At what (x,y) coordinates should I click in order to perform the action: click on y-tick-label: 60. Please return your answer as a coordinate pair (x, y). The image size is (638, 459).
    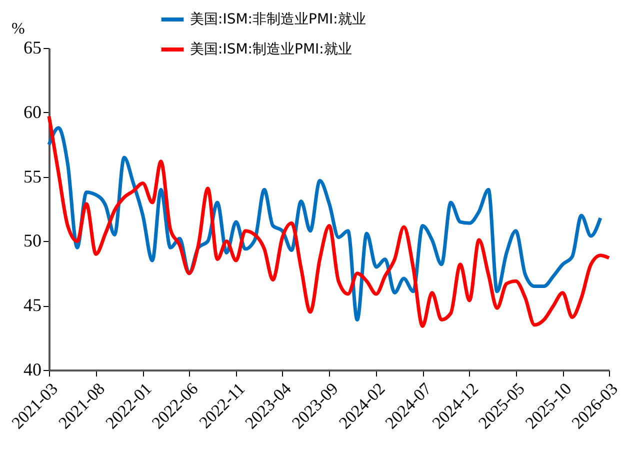
    Looking at the image, I should click on (33, 112).